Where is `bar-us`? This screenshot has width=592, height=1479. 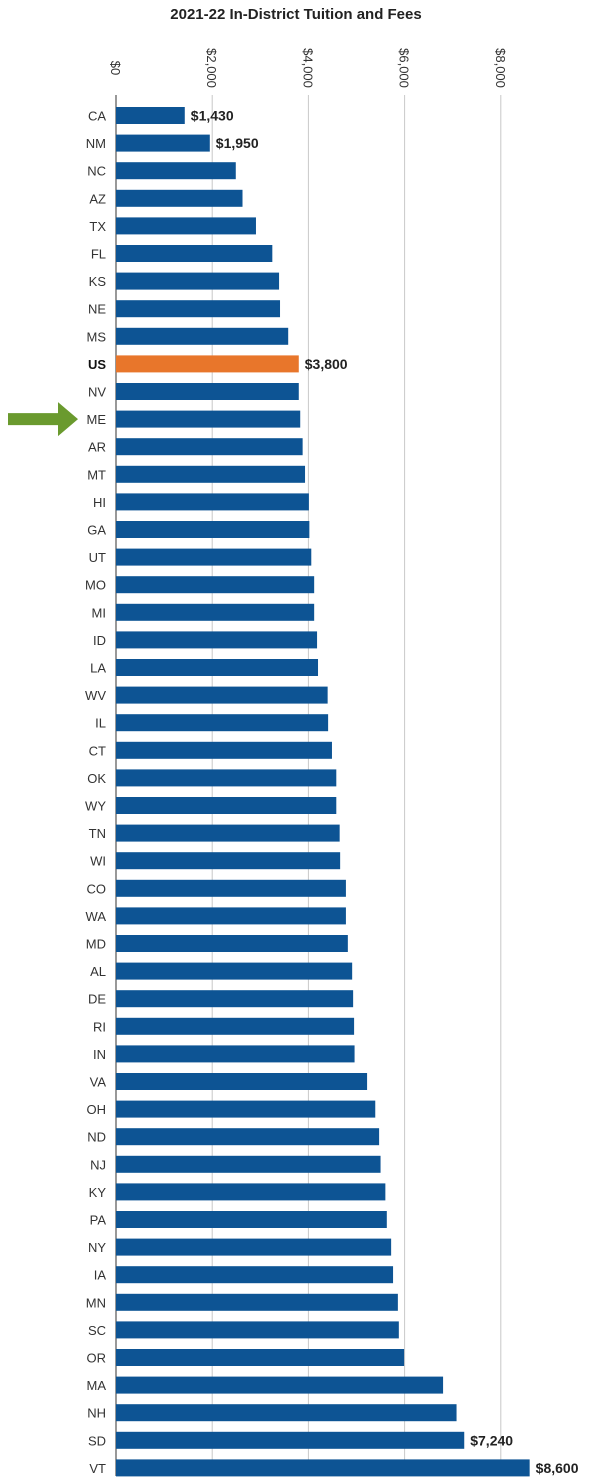 bar-us is located at coordinates (207, 364).